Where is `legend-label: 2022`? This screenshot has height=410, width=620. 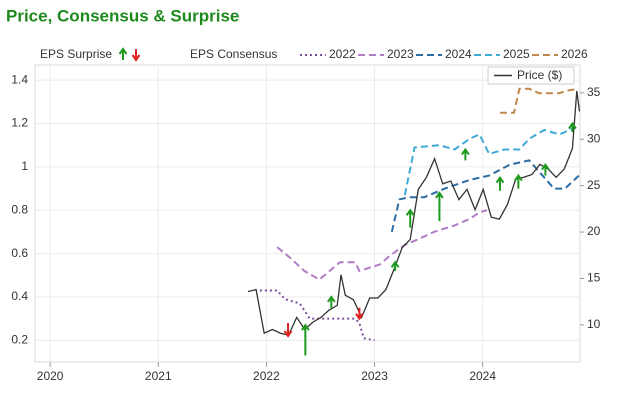
legend-label: 2022 is located at coordinates (342, 54).